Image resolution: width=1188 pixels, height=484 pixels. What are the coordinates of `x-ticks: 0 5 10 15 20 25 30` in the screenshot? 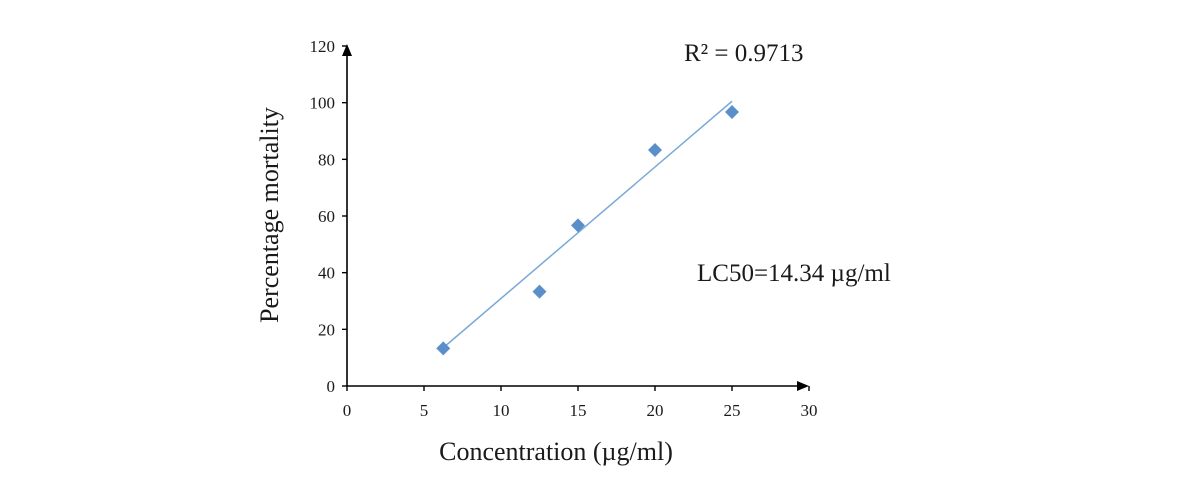 It's located at (580, 403).